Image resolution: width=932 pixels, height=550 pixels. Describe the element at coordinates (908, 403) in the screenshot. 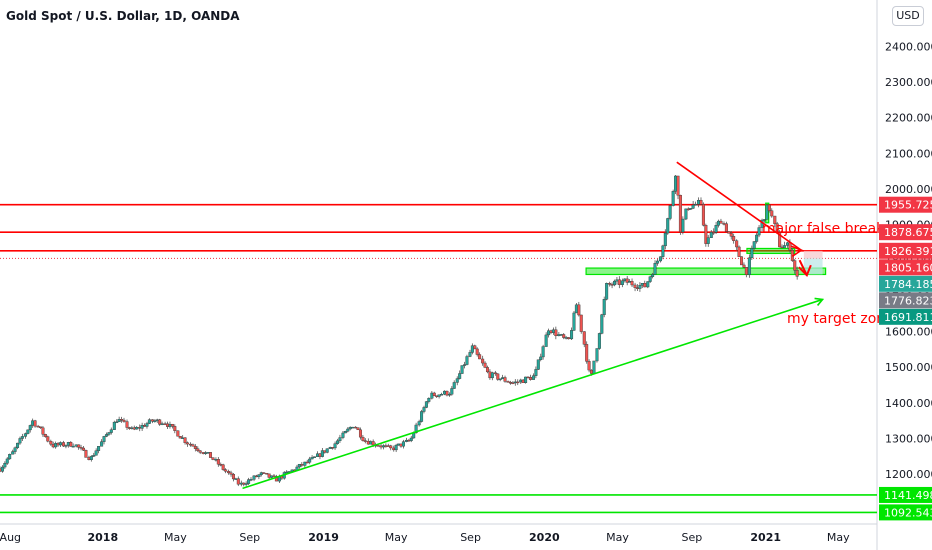

I see `y-tick-label: 1400.000` at that location.